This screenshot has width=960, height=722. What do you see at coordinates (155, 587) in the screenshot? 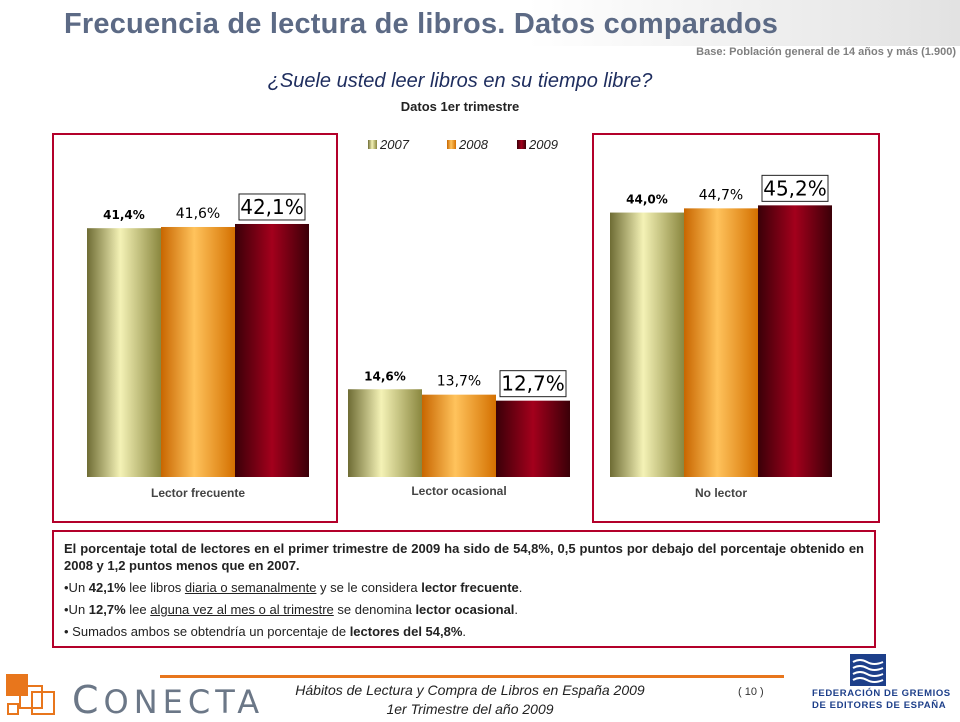
I see `summary-text: lee libros` at bounding box center [155, 587].